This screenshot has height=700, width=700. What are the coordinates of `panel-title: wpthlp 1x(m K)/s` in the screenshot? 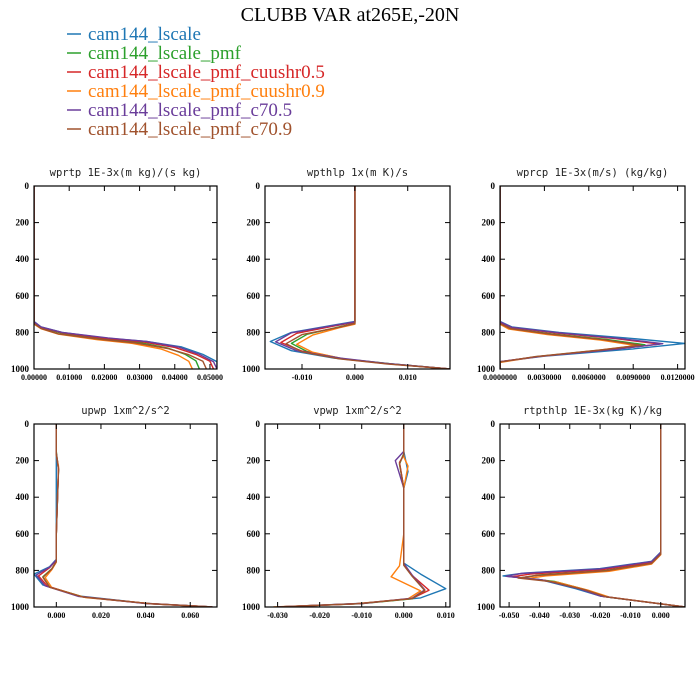 It's located at (357, 173).